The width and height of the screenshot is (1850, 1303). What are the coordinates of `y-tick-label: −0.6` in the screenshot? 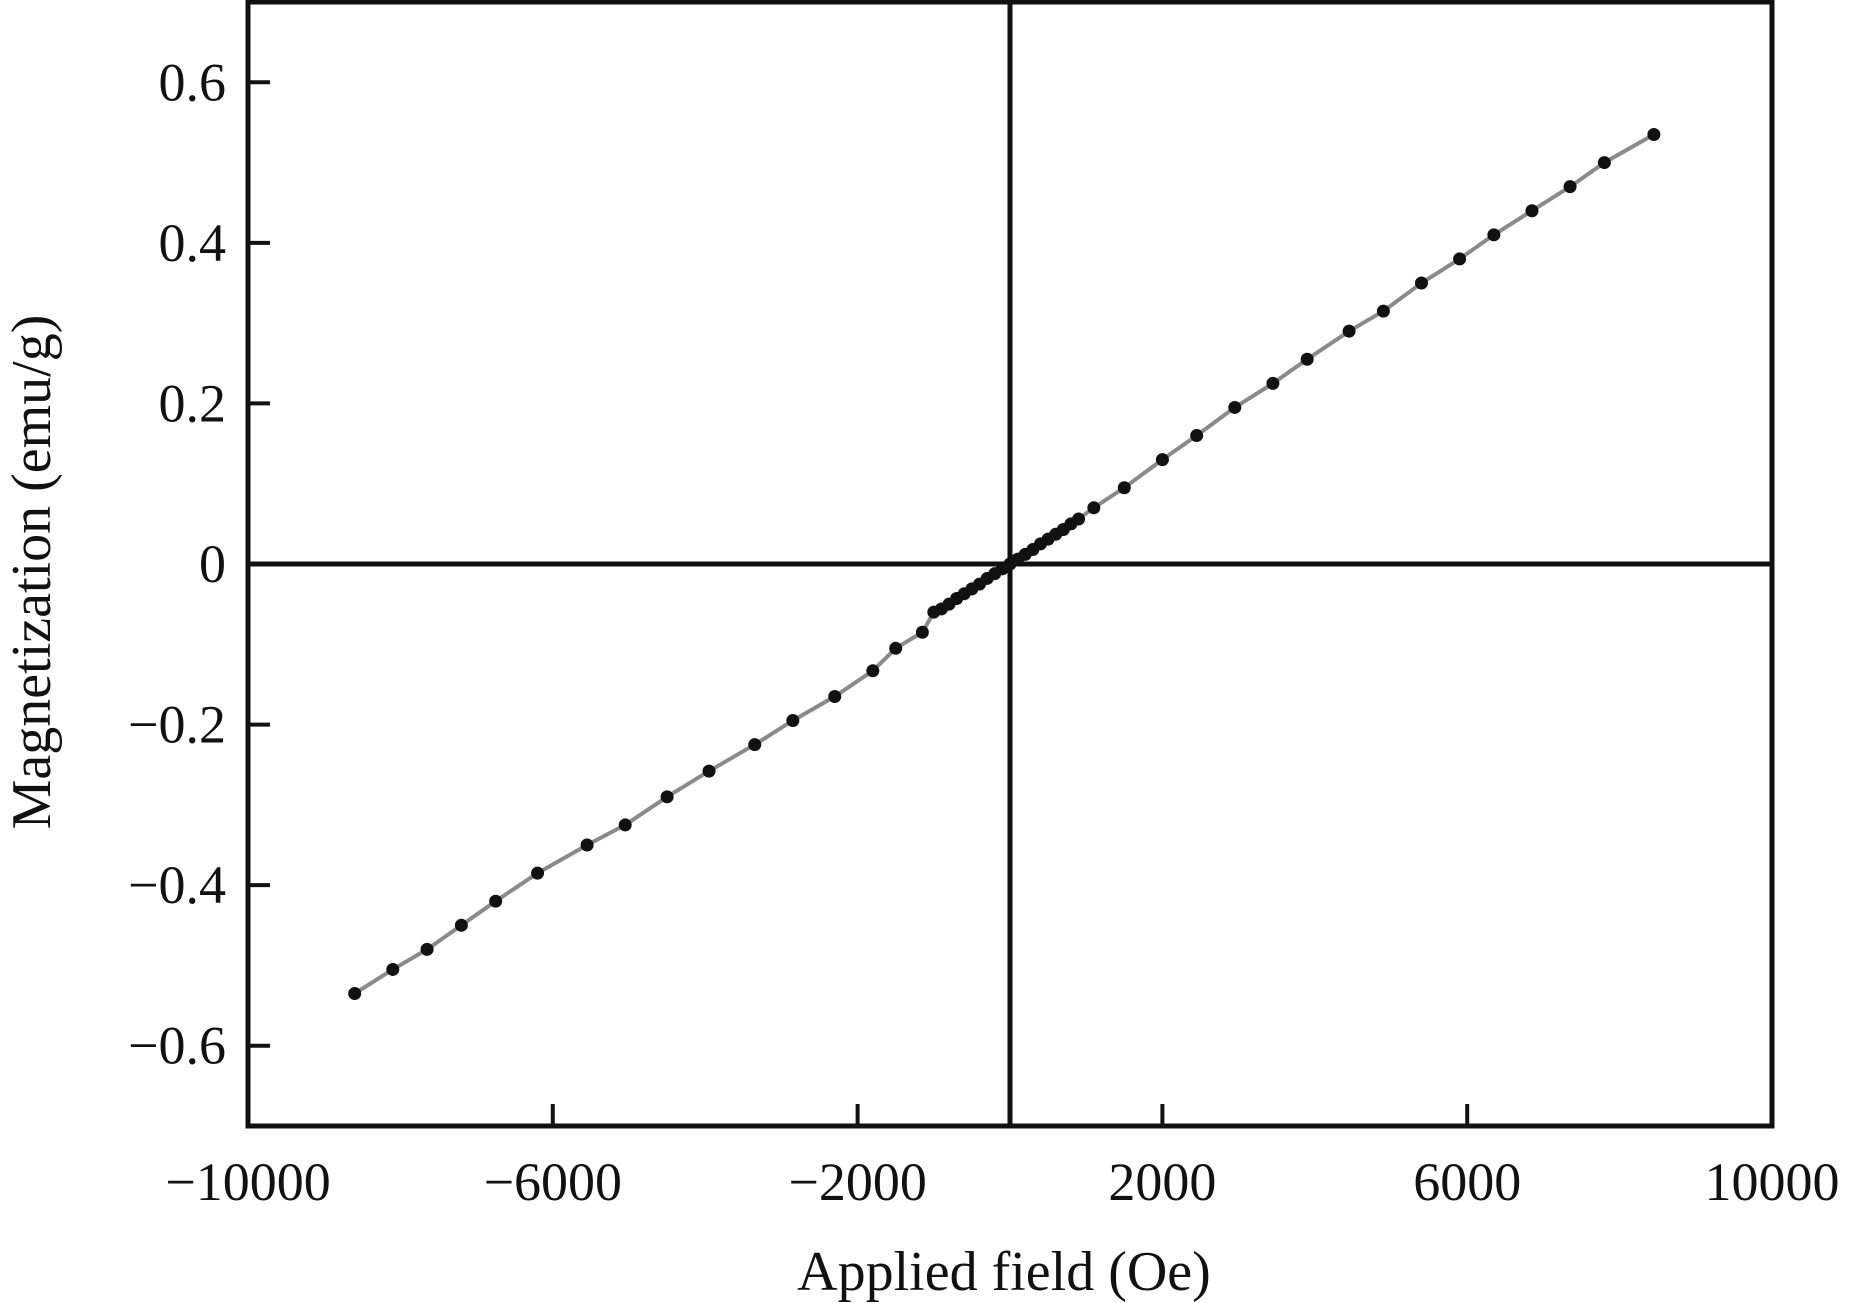 It's located at (177, 1046).